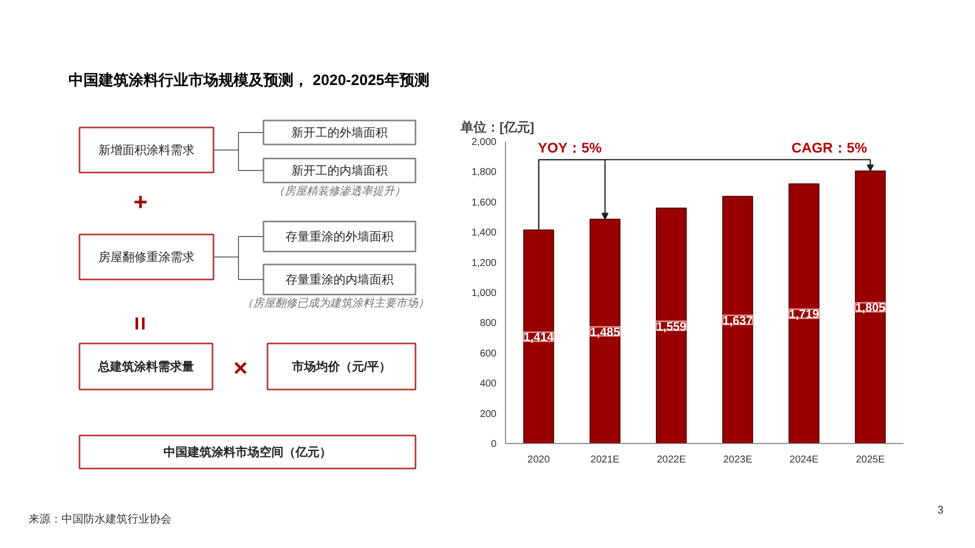  What do you see at coordinates (335, 303) in the screenshot?
I see `text: （房屋翻修已成为建筑涂料主要市场）` at bounding box center [335, 303].